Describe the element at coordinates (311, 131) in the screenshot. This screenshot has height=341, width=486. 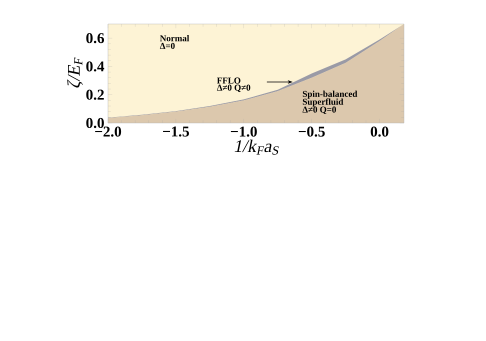
I see `x-tick-label: −0.5` at that location.